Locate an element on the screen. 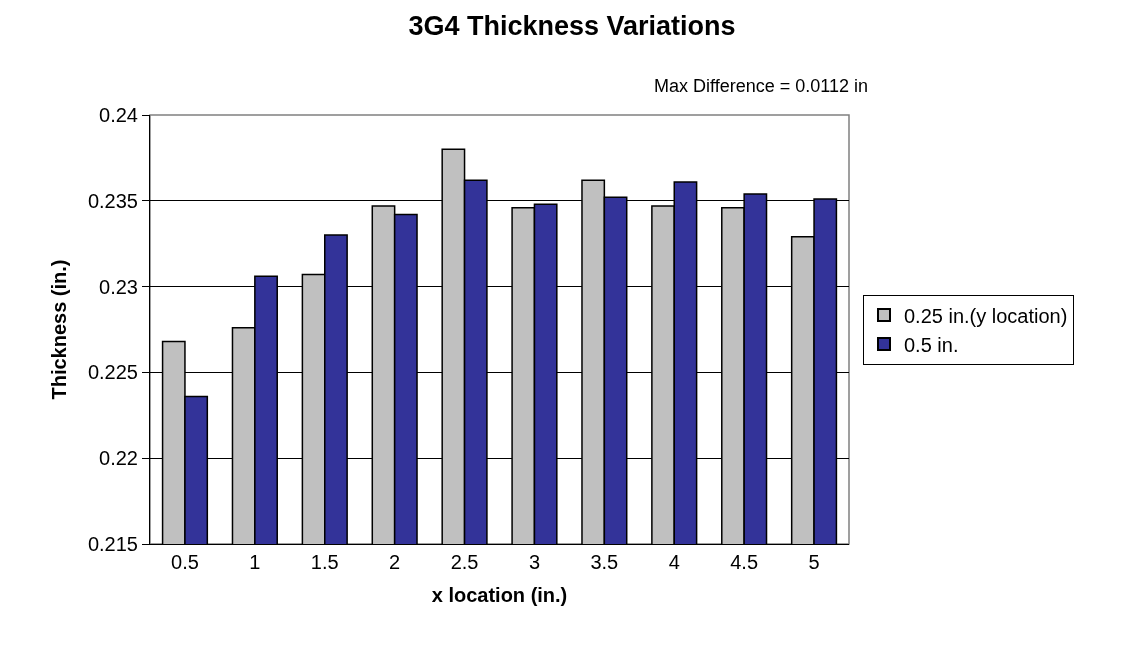 The width and height of the screenshot is (1144, 654). y-tick-label: 0.235 is located at coordinates (112, 200).